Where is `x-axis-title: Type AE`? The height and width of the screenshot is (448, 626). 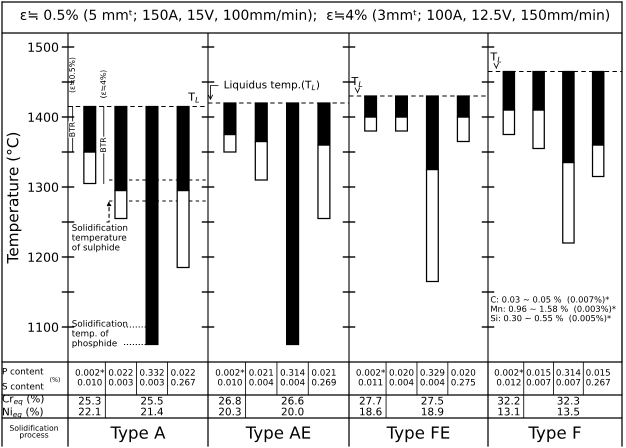 x-axis-title: Type AE is located at coordinates (278, 434).